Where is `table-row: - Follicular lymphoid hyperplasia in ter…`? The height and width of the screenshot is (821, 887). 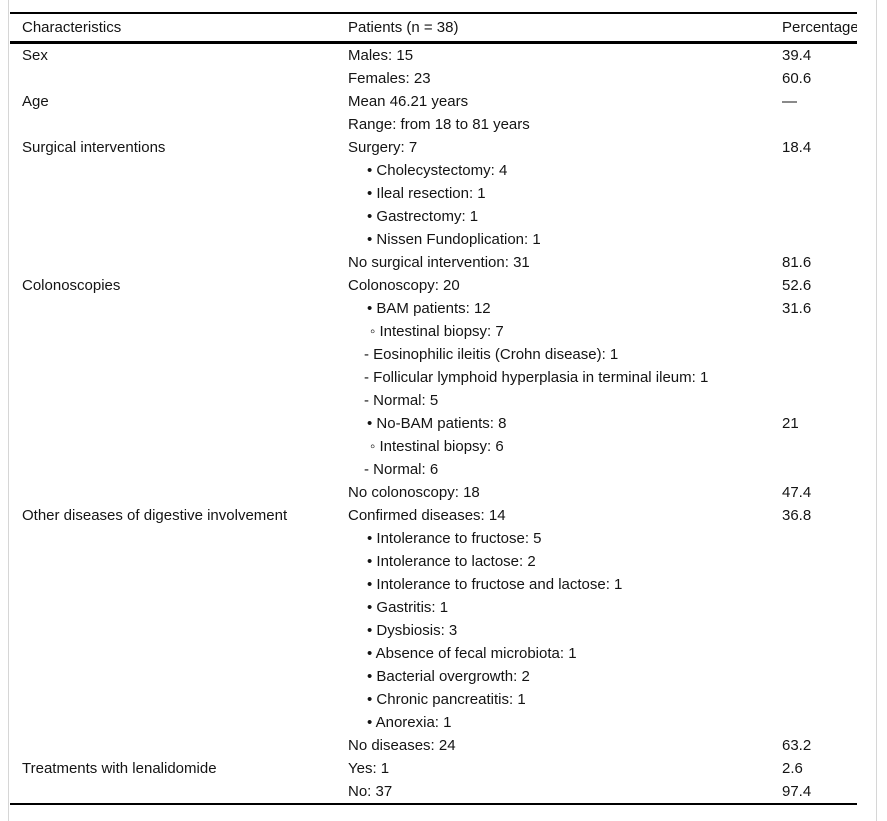 table-row: - Follicular lymphoid hyperplasia in ter… is located at coordinates (433, 377).